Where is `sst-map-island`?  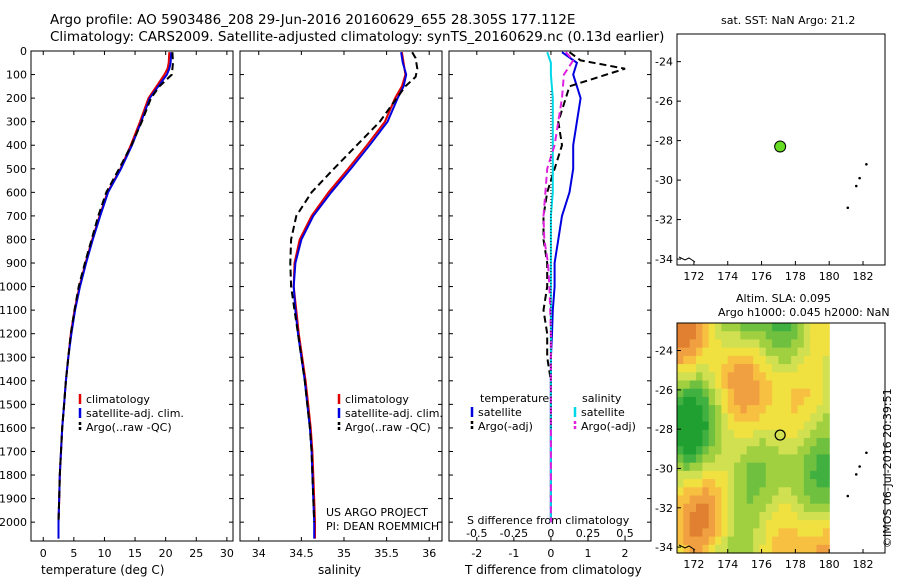
sst-map-island is located at coordinates (866, 164).